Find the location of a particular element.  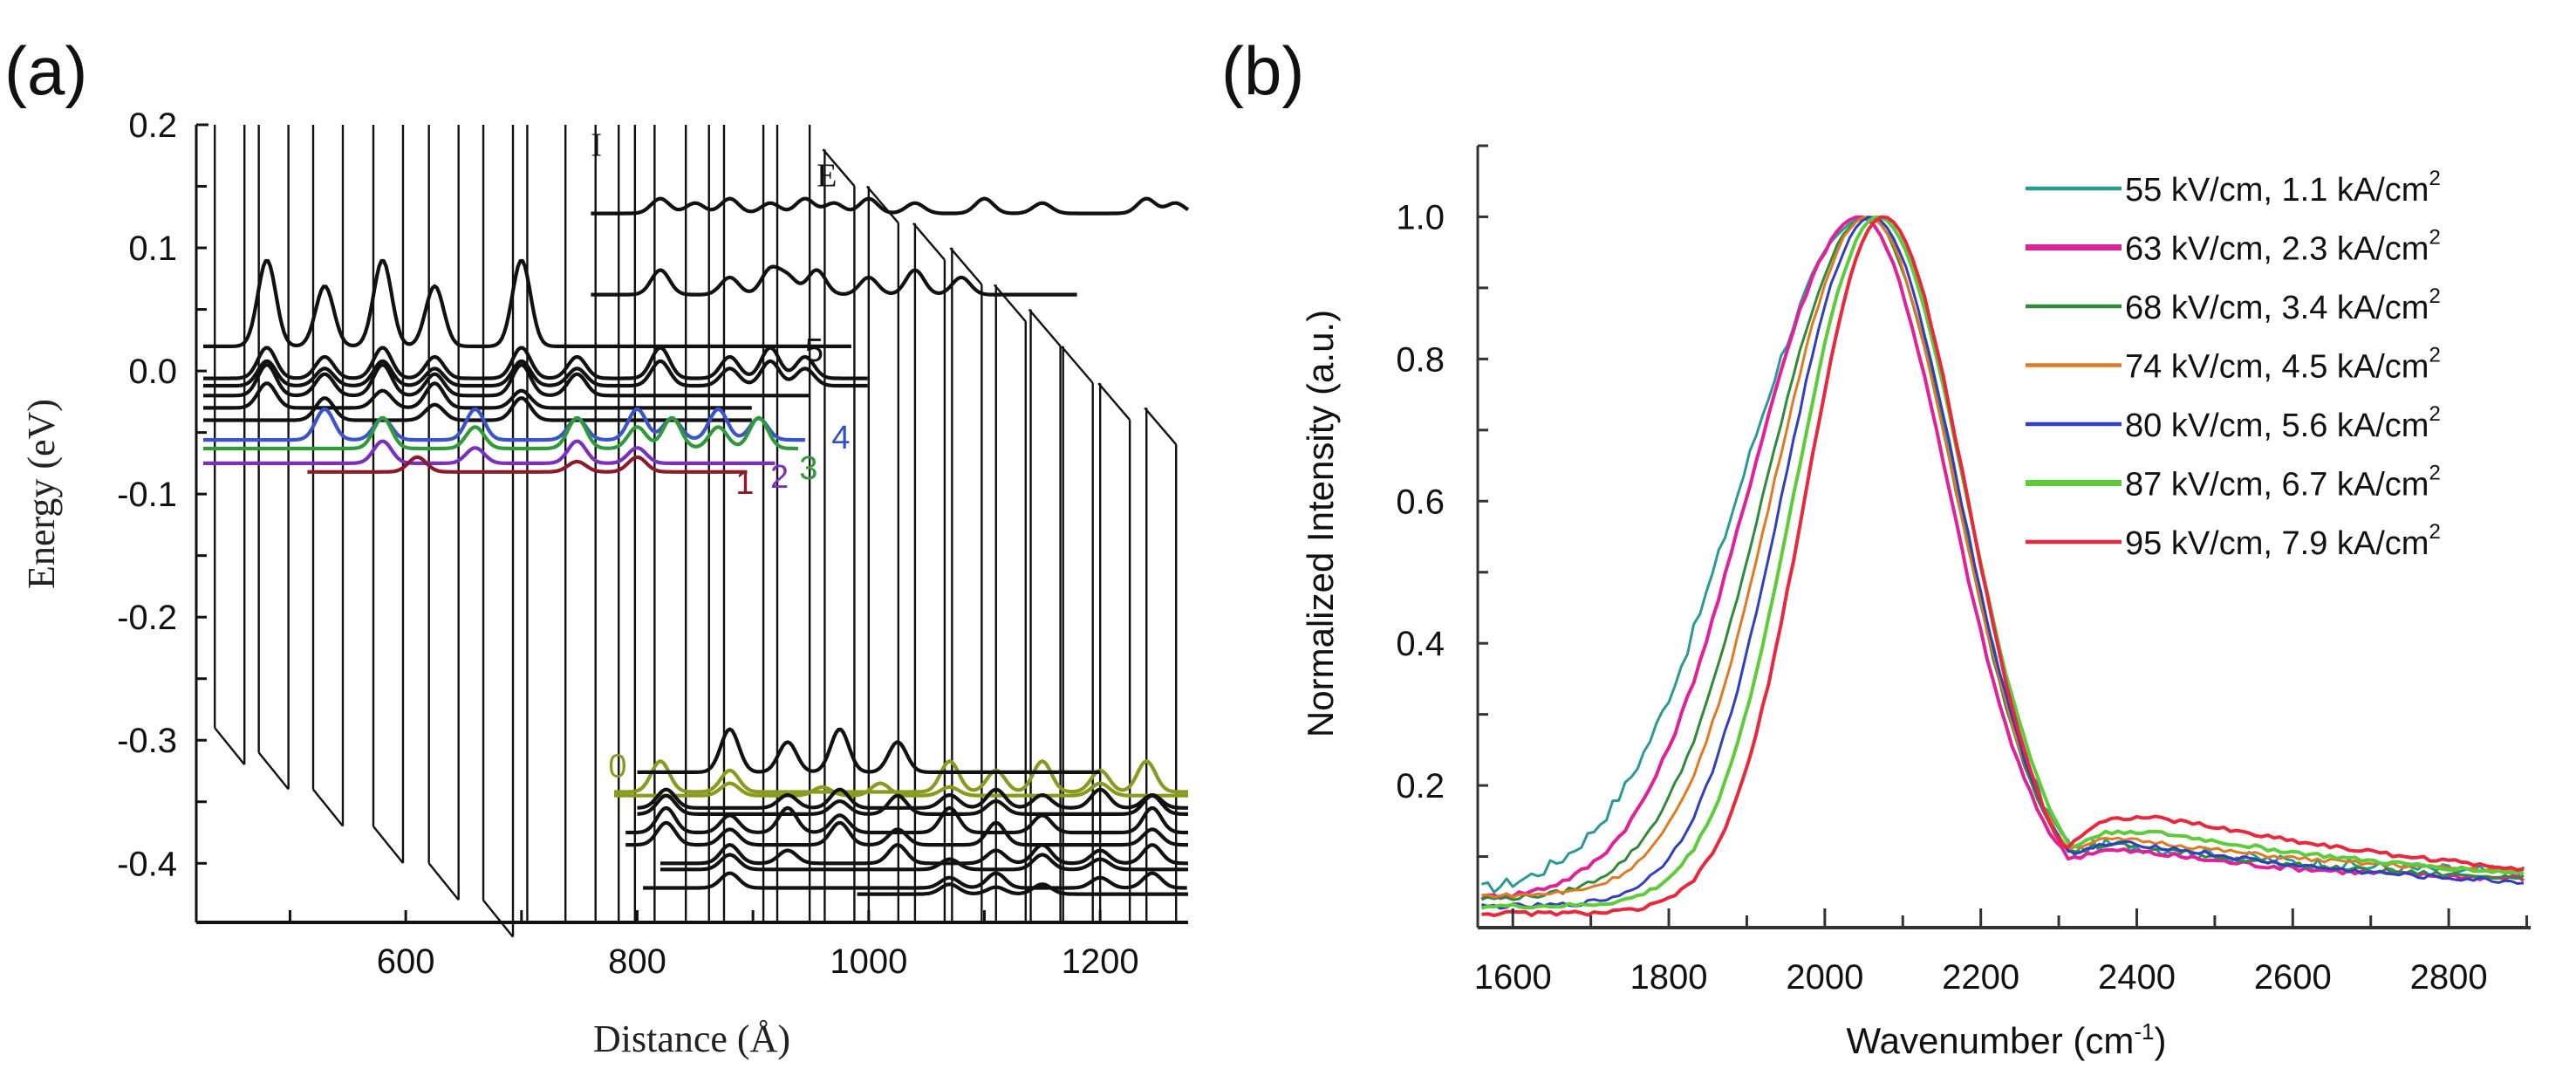

legend-item: 63 kV/cm, 2.3 kA/cm2 is located at coordinates (2233, 247).